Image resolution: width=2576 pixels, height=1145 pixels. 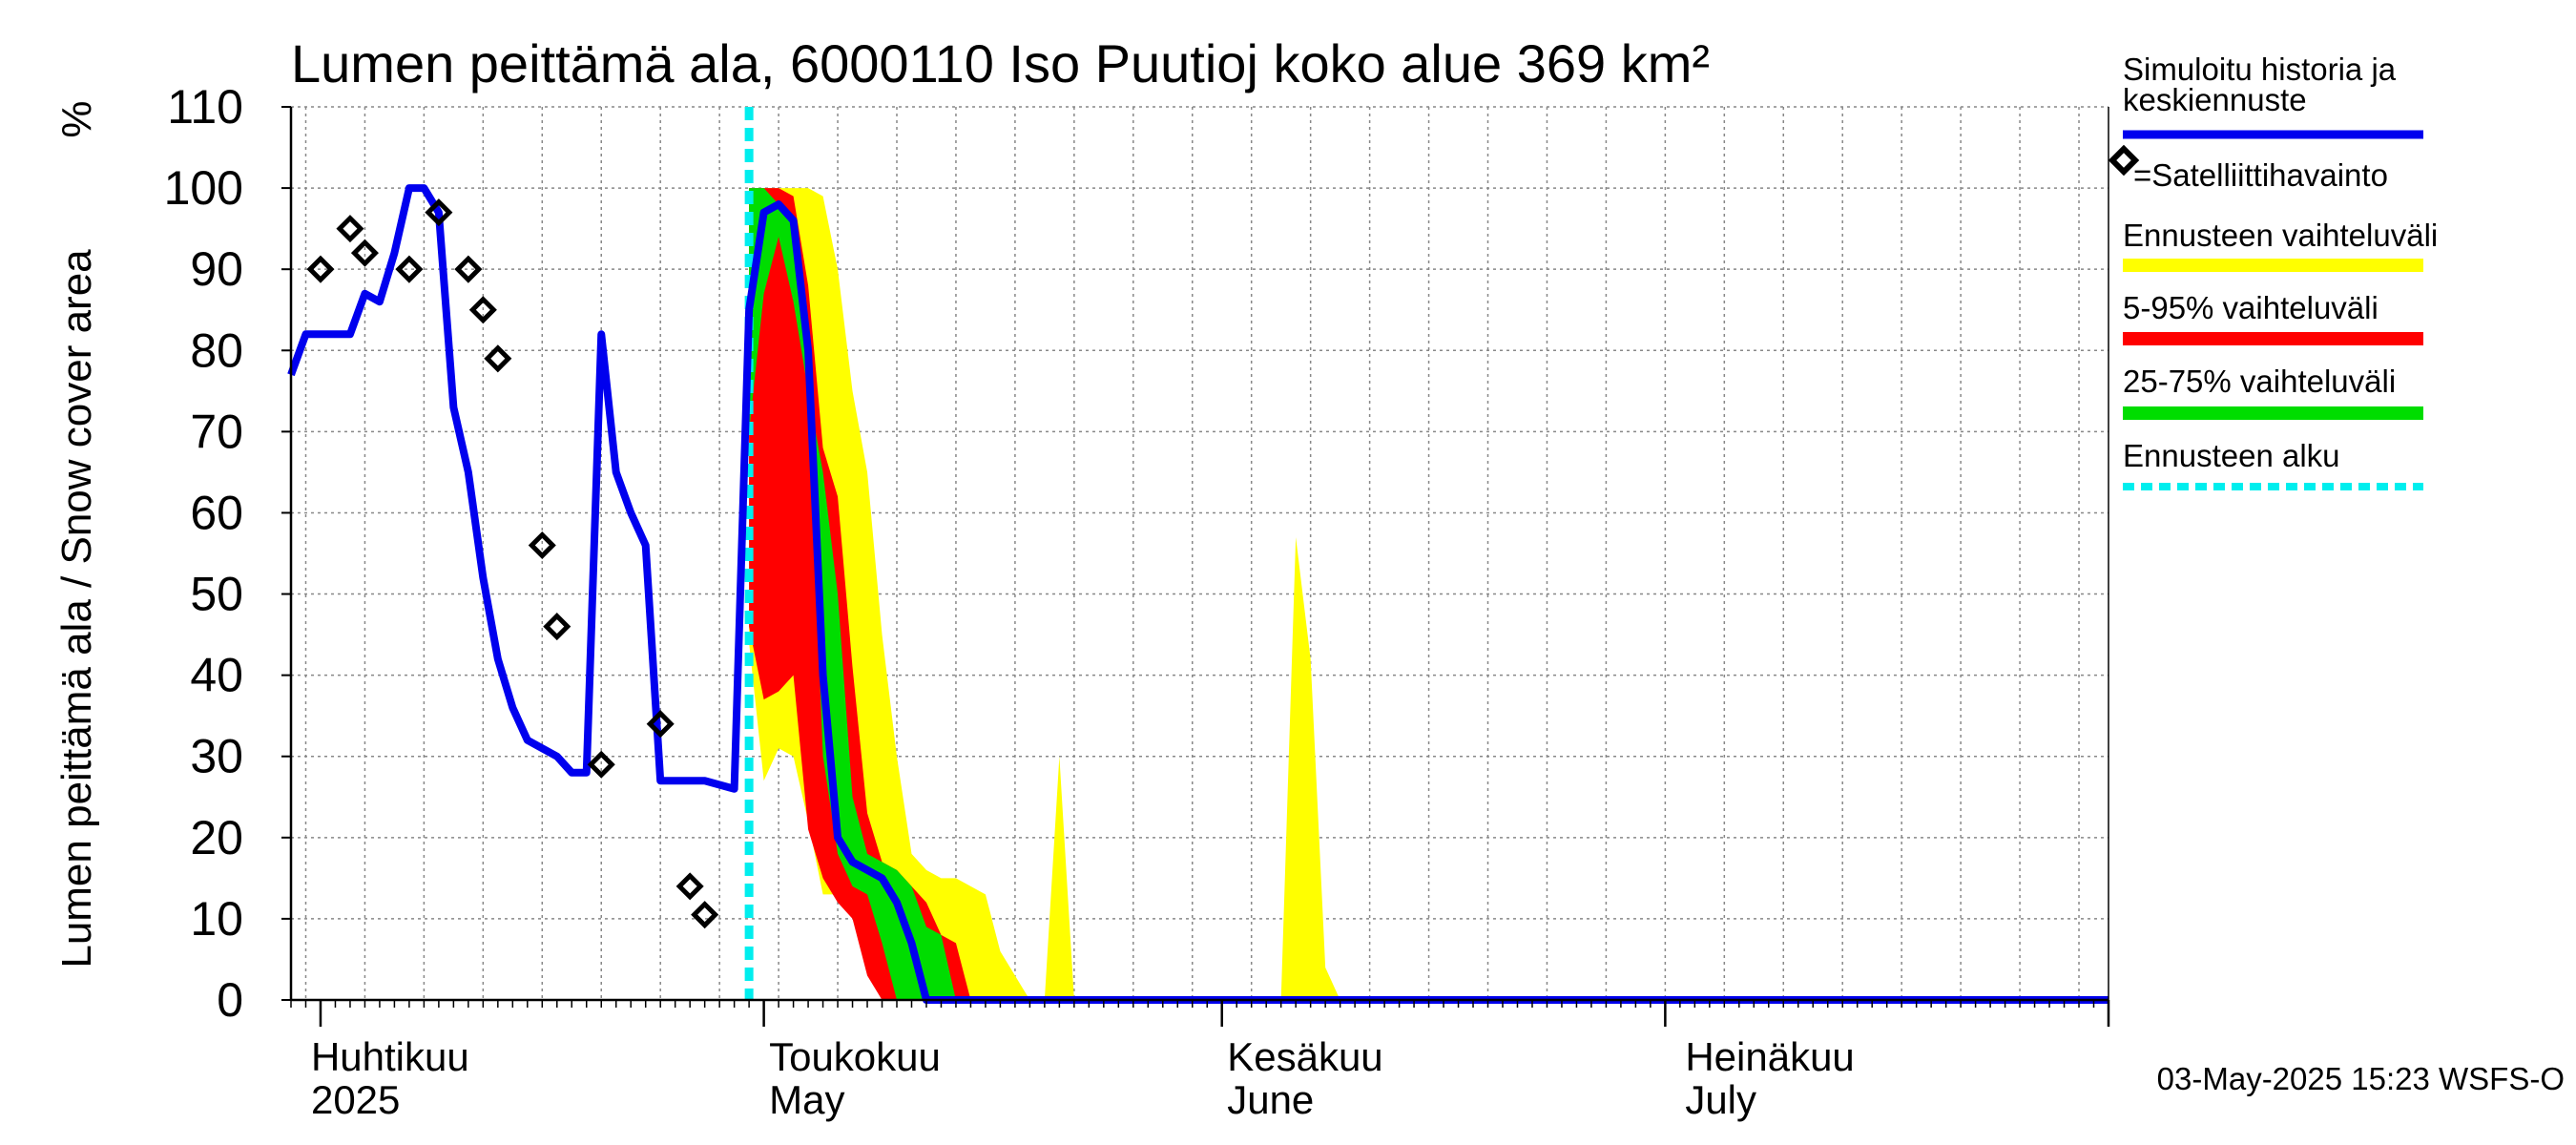 I want to click on timestamp: 03-May-2025 15:23 WSFS-O, so click(x=2361, y=1078).